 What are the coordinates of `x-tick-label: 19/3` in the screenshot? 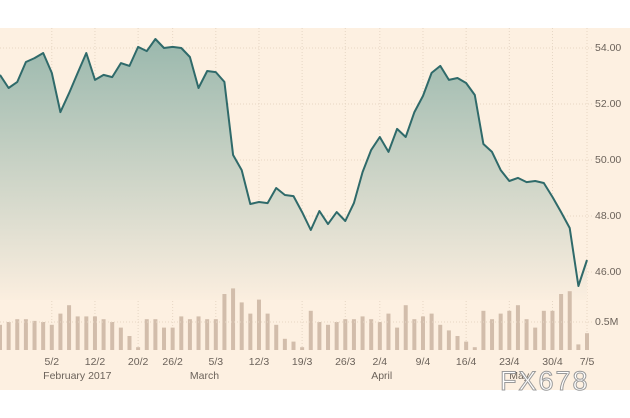 It's located at (302, 362).